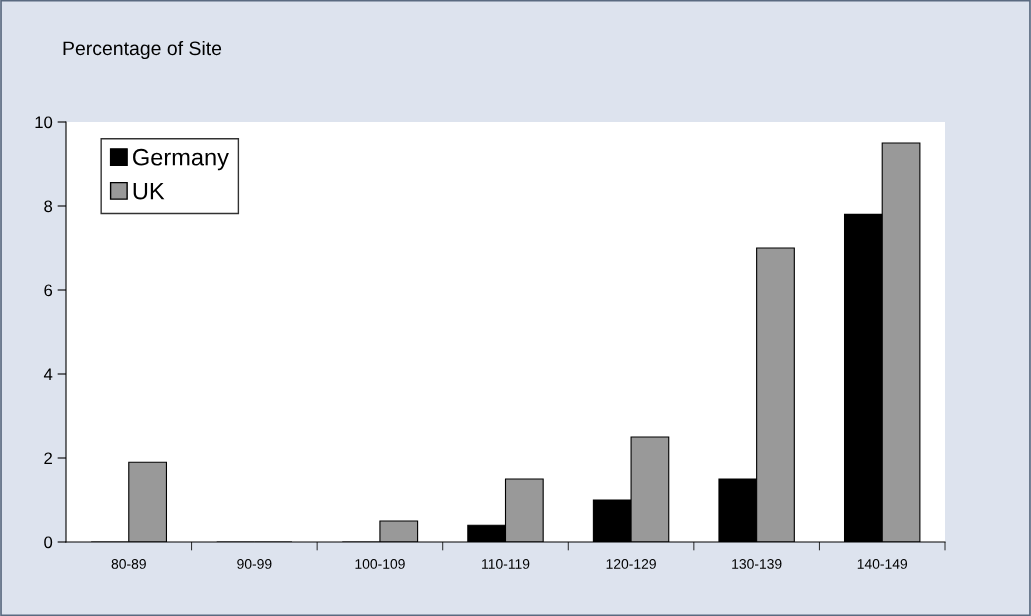  What do you see at coordinates (631, 564) in the screenshot?
I see `x-tick-label: 120-129` at bounding box center [631, 564].